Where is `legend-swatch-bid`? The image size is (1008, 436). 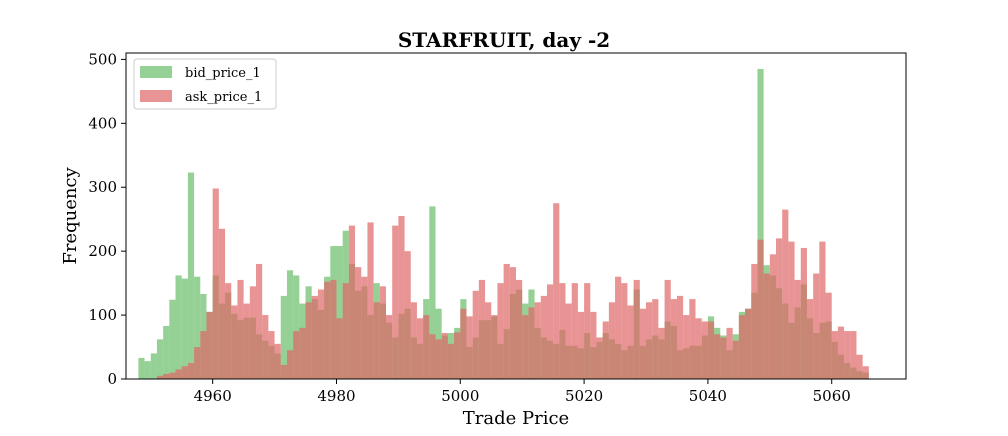 legend-swatch-bid is located at coordinates (156, 72).